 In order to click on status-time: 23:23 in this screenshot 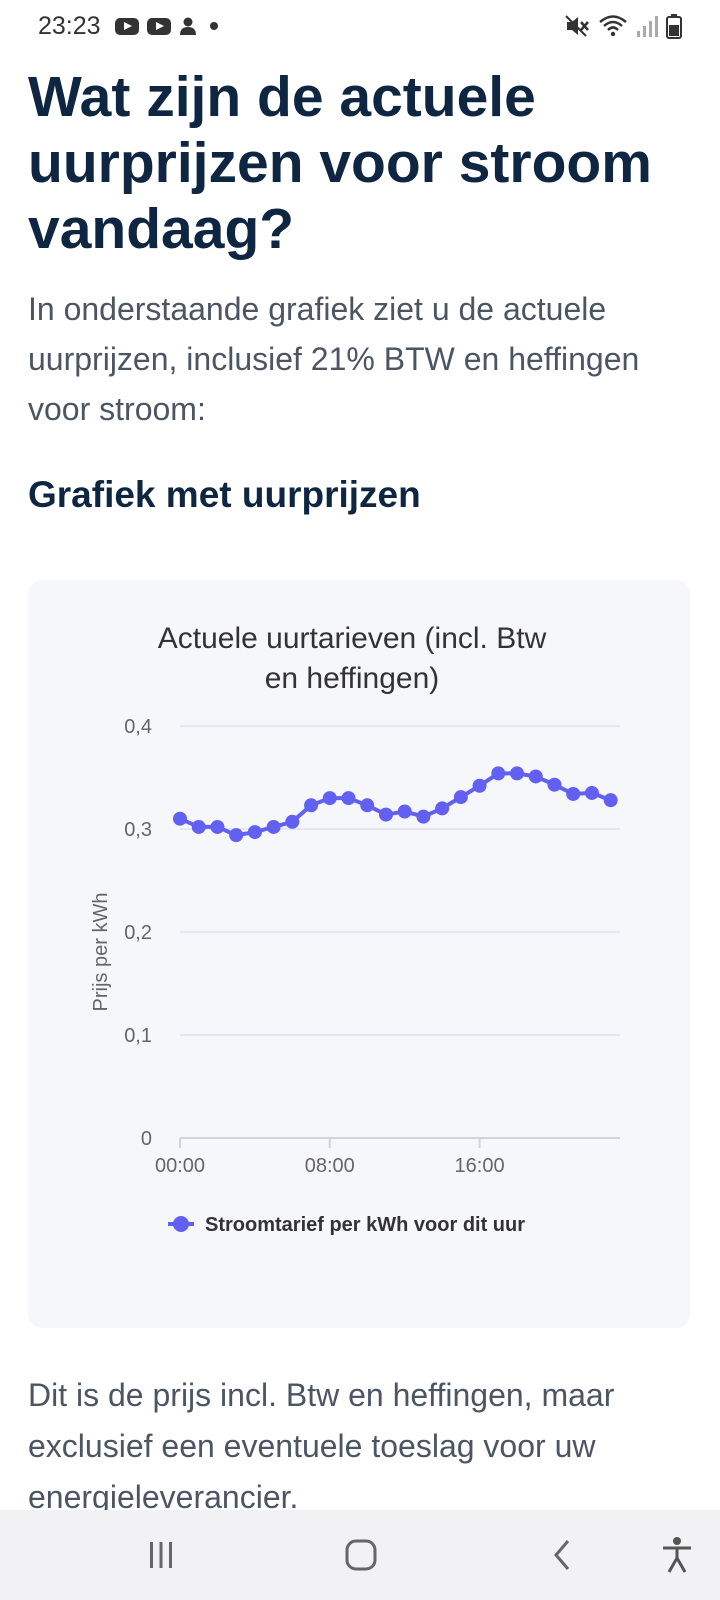, I will do `click(69, 25)`.